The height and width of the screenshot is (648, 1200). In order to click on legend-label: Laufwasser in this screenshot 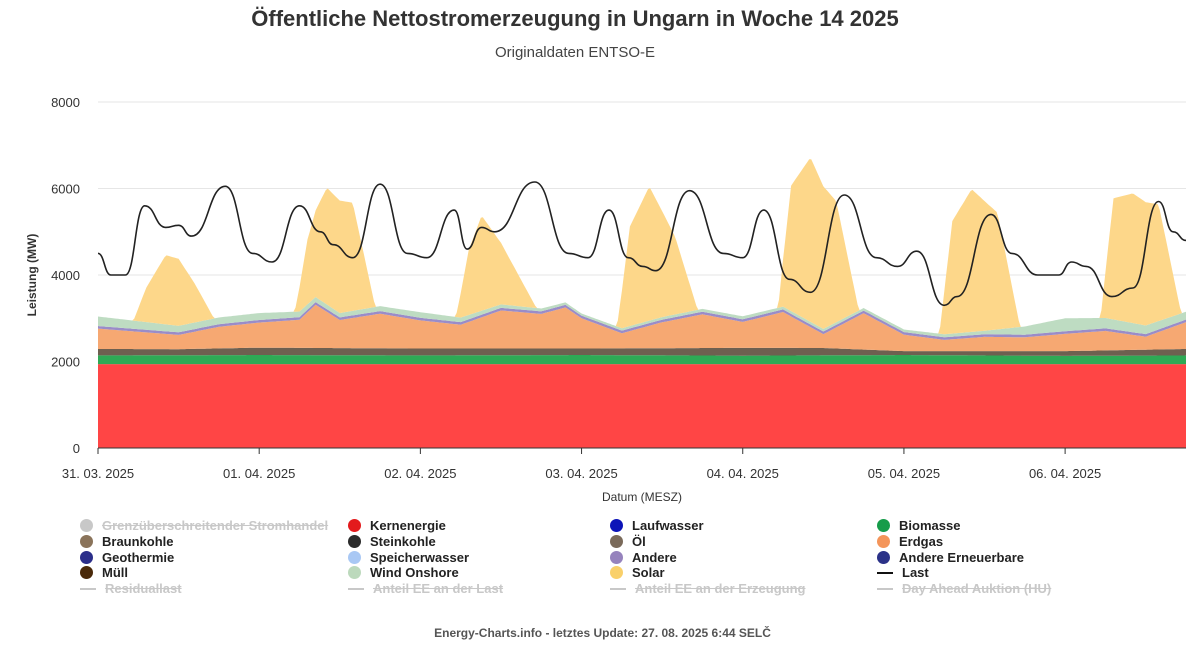, I will do `click(668, 525)`.